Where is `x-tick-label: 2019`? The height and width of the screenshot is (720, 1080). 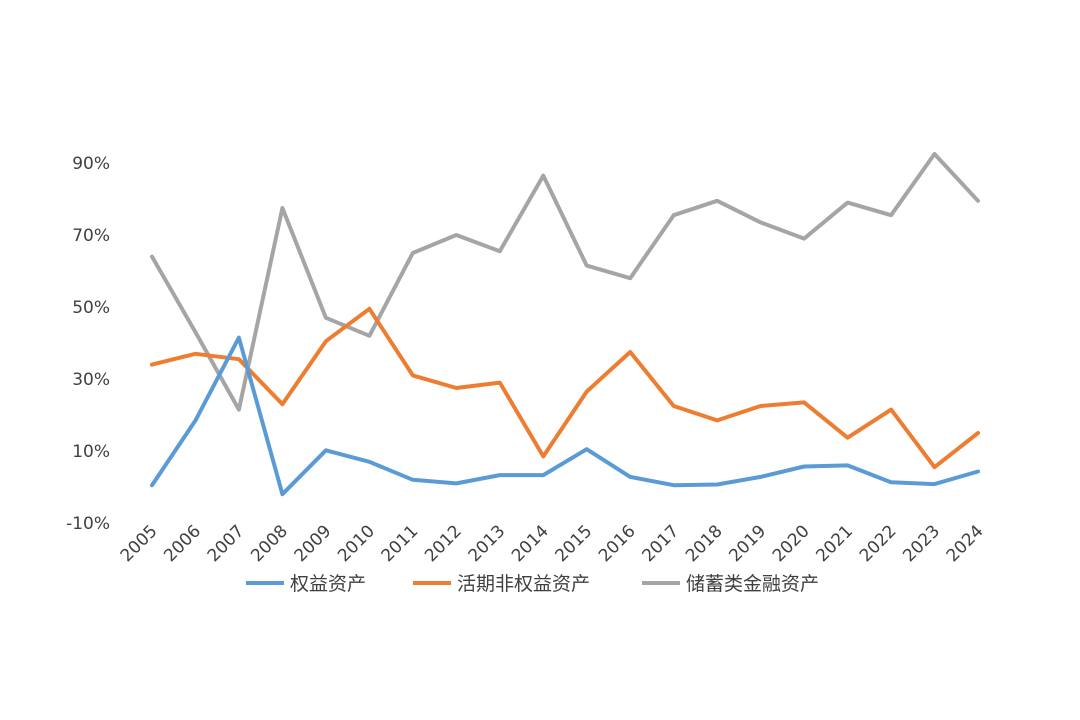 x-tick-label: 2019 is located at coordinates (747, 543).